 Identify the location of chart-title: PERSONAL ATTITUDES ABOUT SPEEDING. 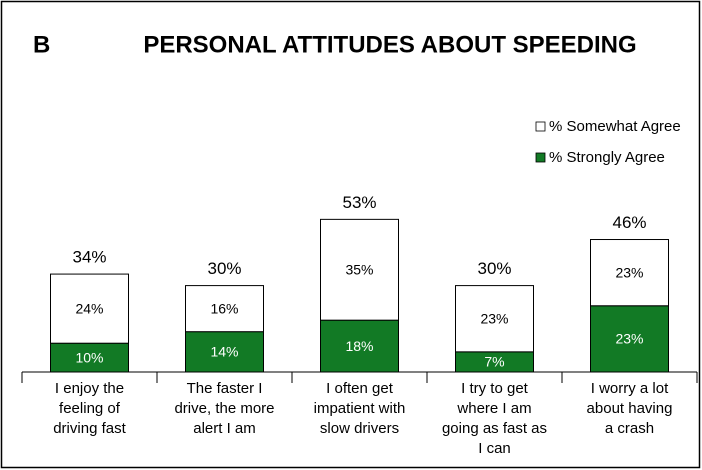
(389, 44).